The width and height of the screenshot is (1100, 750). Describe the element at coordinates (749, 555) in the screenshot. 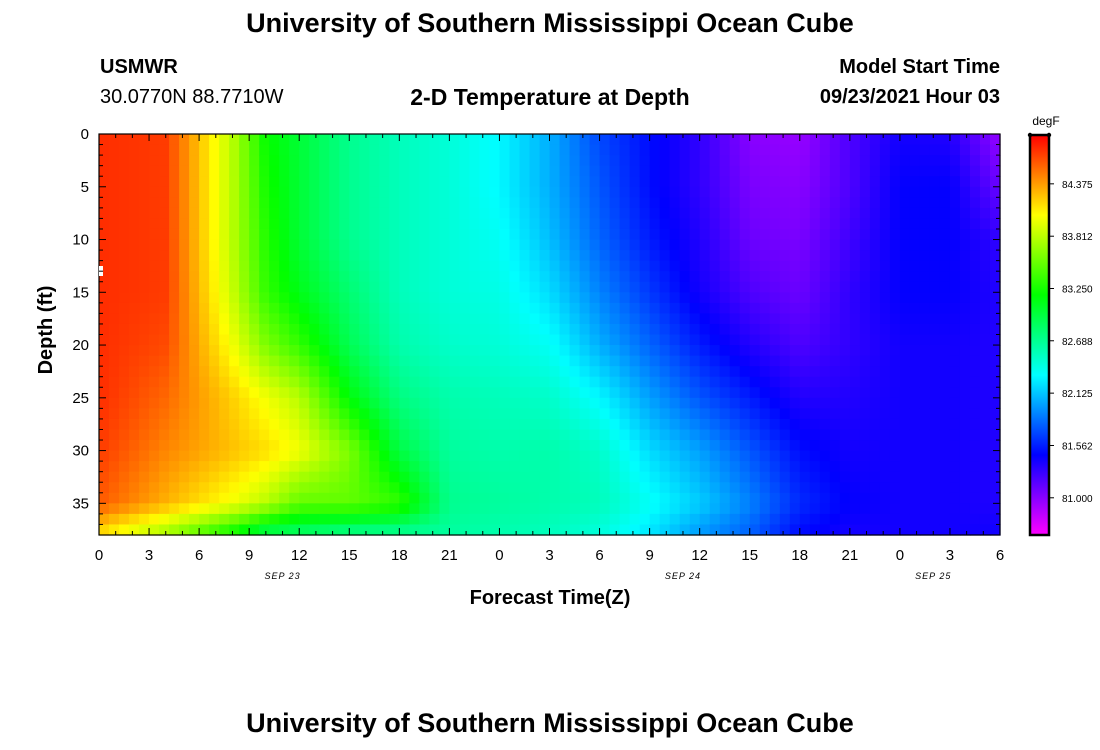

I see `x-tick-label: 15` at that location.